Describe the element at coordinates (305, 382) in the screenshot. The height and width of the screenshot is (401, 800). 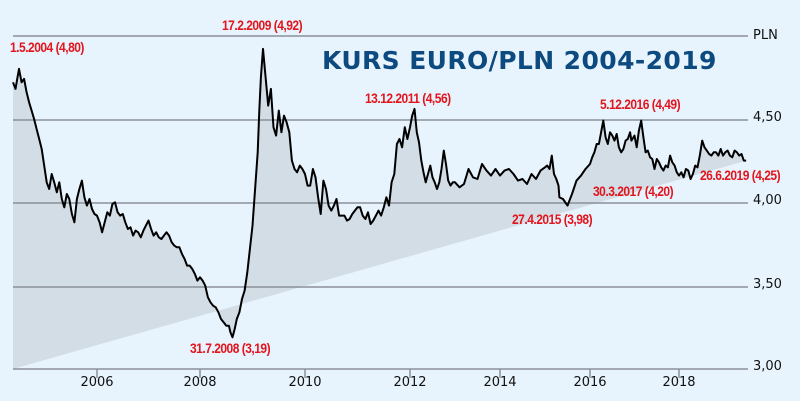
I see `x-tick-2010: 2010` at that location.